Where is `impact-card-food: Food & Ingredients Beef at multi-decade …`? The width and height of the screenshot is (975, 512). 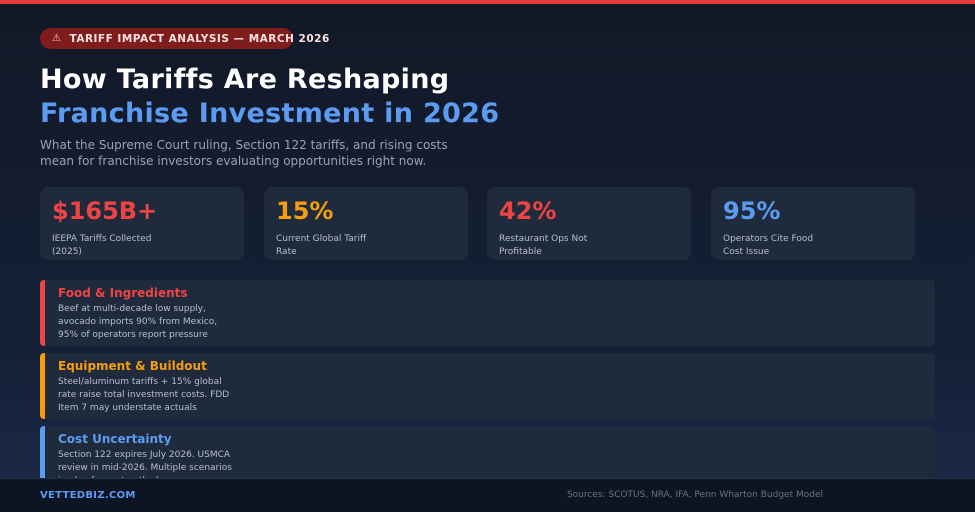
impact-card-food: Food & Ingredients Beef at multi-decade … is located at coordinates (487, 313).